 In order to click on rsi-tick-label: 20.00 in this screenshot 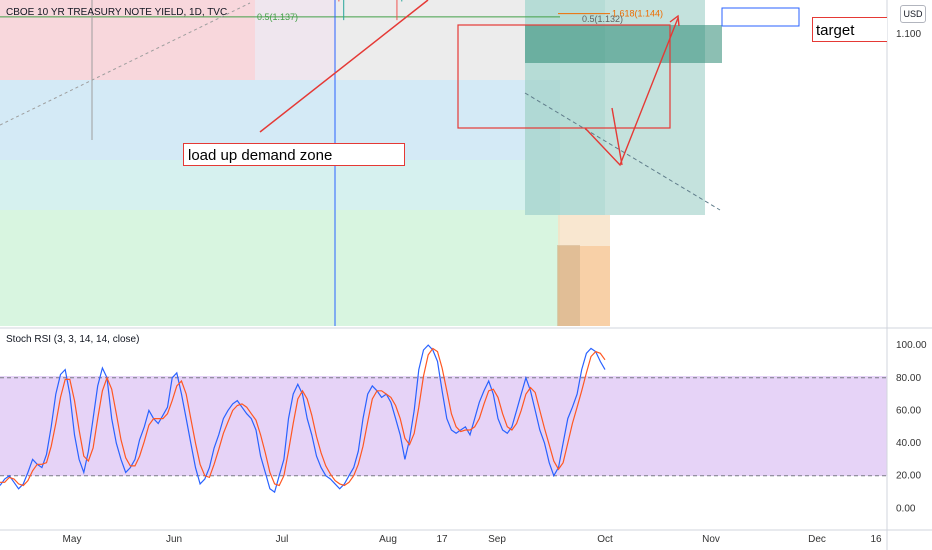, I will do `click(908, 476)`.